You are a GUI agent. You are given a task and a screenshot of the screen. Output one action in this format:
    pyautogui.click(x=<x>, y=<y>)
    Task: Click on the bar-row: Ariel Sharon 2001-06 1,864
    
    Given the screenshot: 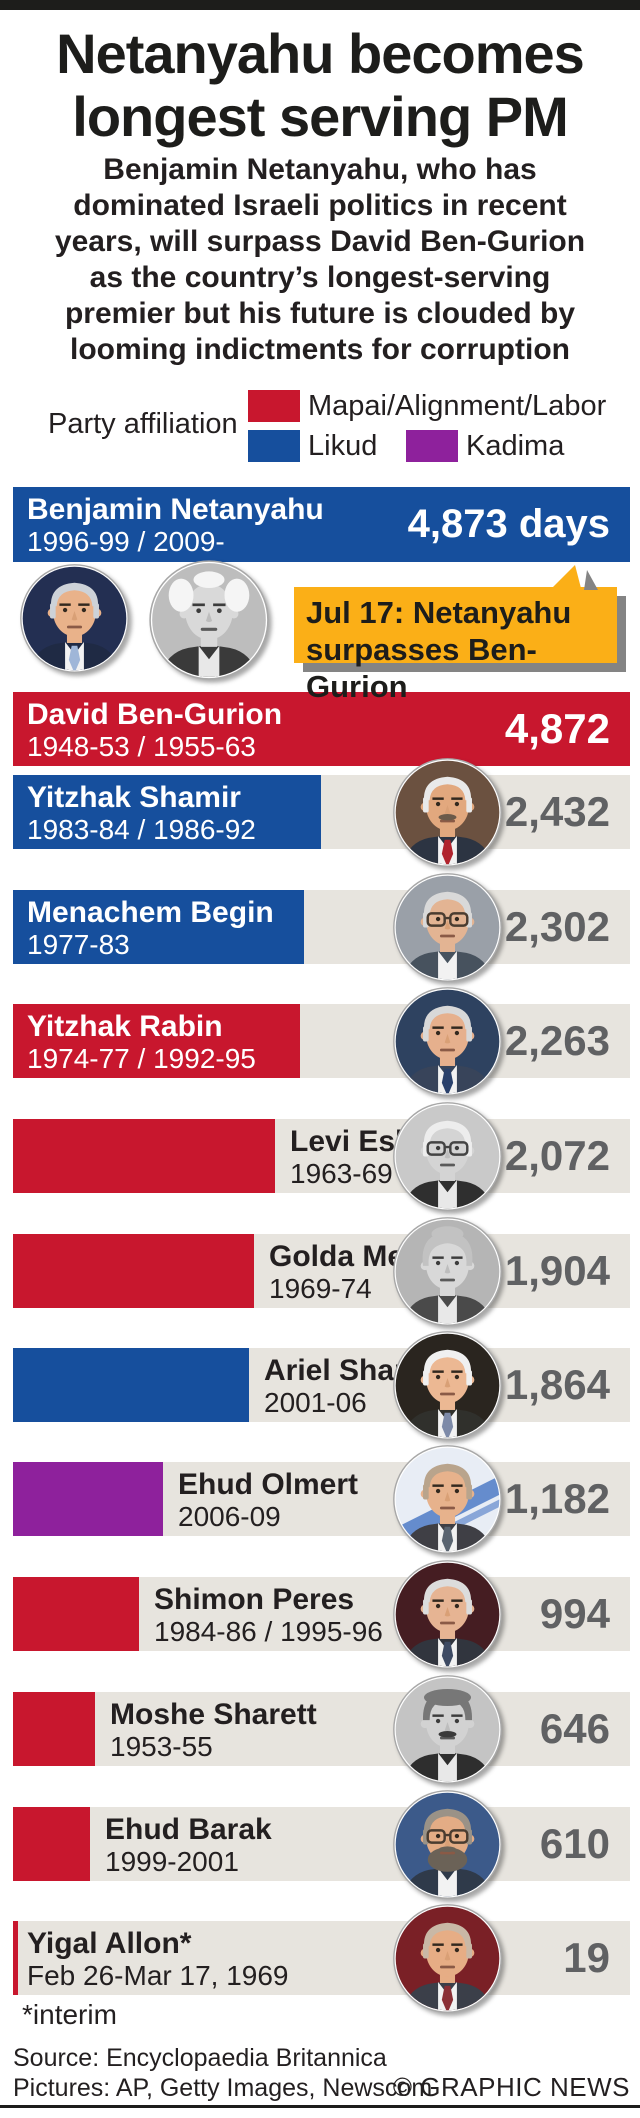 What is the action you would take?
    pyautogui.click(x=321, y=1385)
    